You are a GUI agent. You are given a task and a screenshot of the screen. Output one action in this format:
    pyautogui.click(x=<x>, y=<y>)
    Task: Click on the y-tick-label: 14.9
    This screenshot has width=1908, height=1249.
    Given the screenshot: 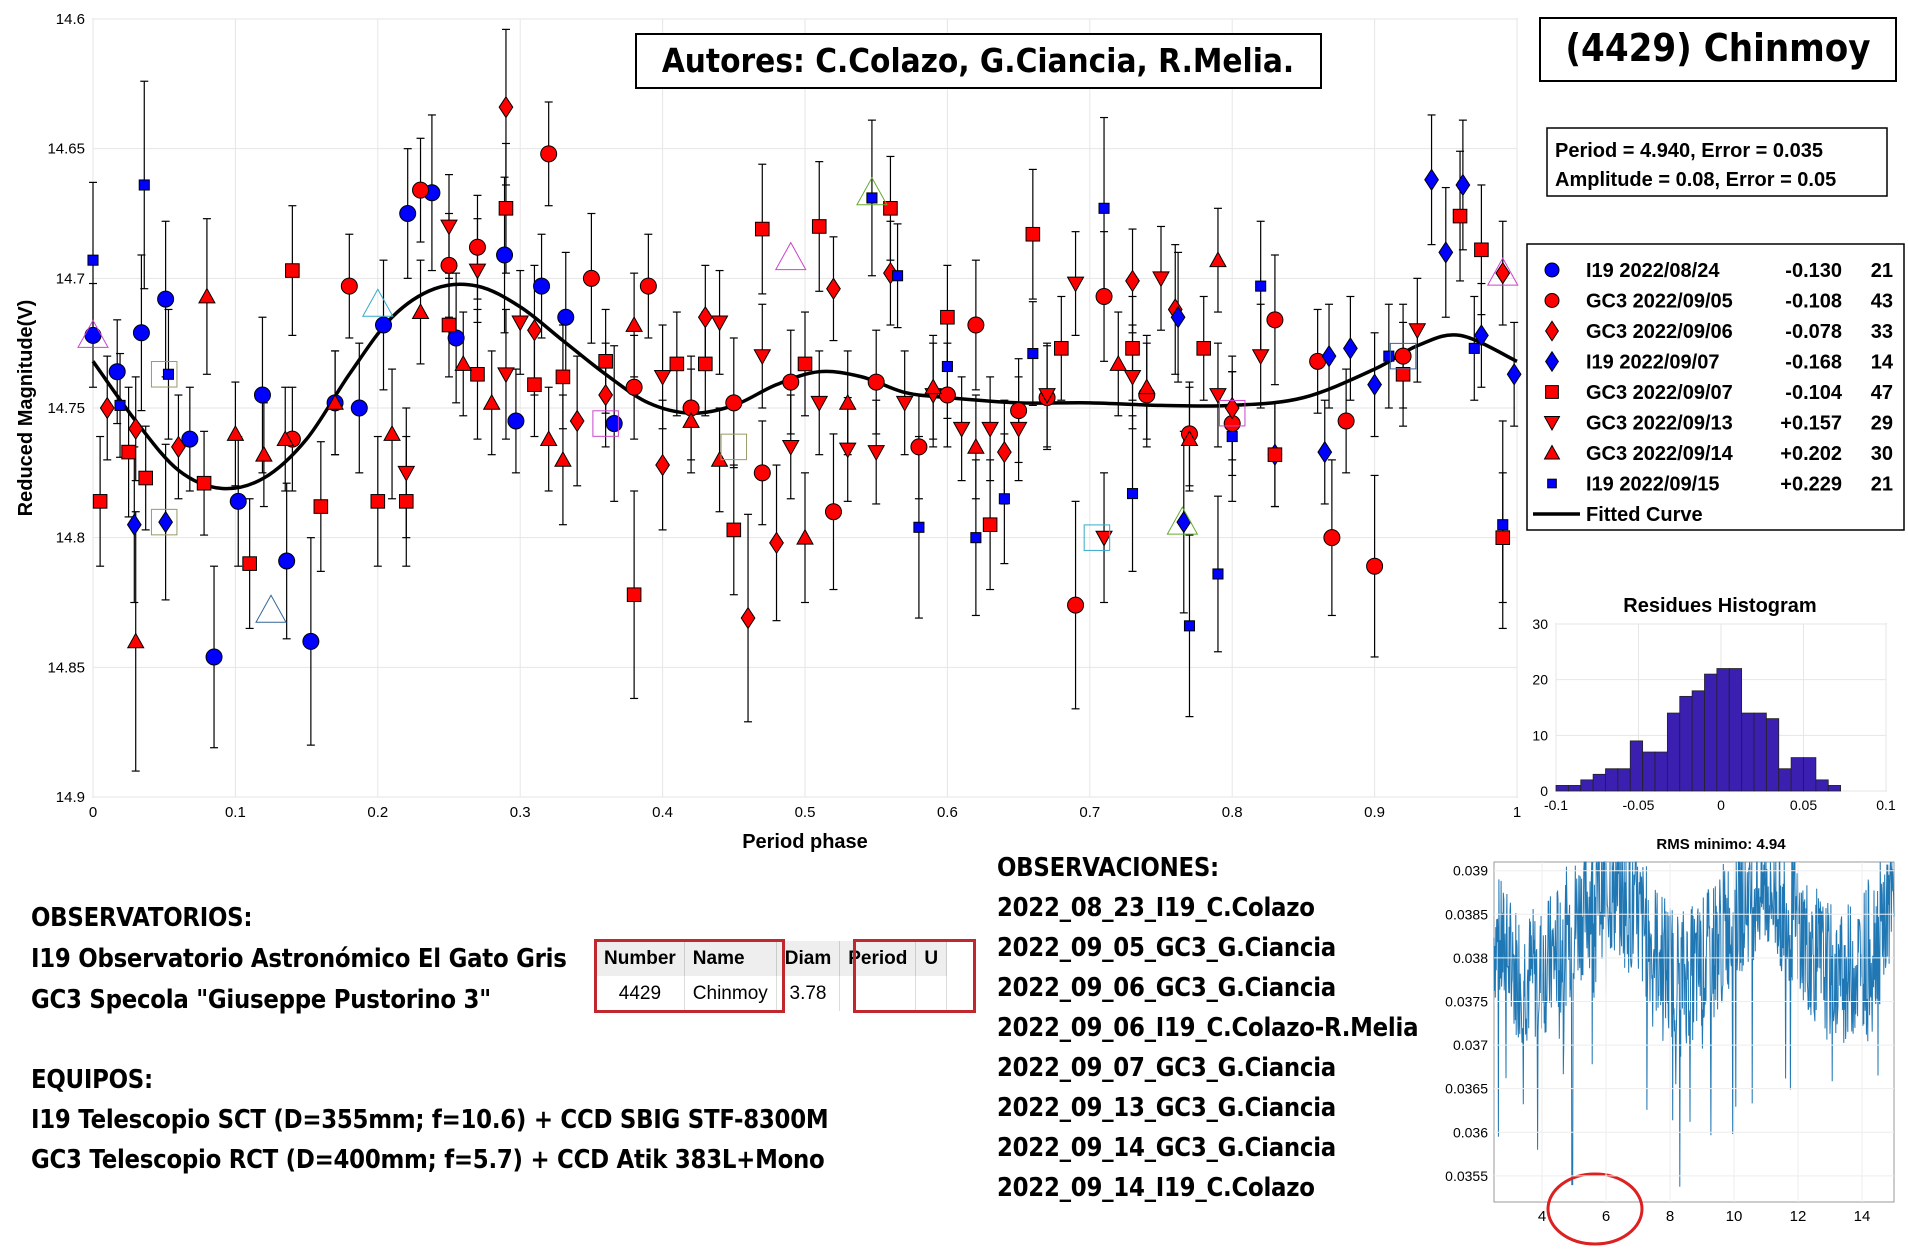 What is the action you would take?
    pyautogui.click(x=70, y=797)
    